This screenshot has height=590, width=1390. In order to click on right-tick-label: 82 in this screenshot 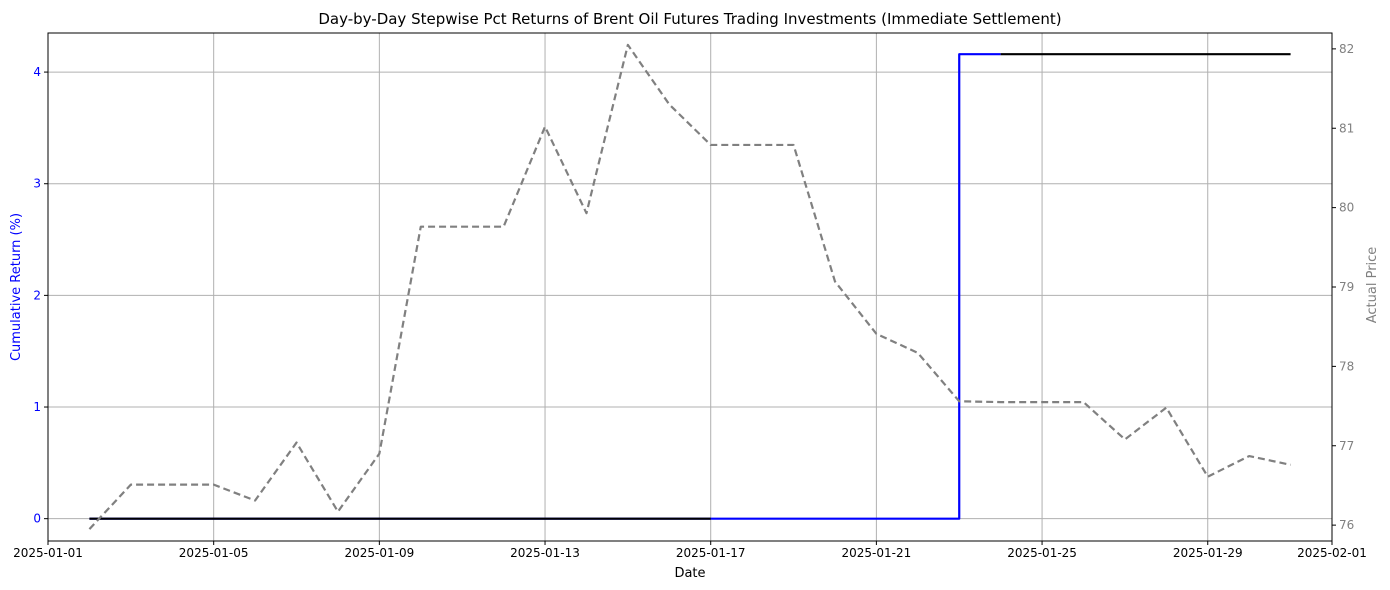, I will do `click(1346, 49)`.